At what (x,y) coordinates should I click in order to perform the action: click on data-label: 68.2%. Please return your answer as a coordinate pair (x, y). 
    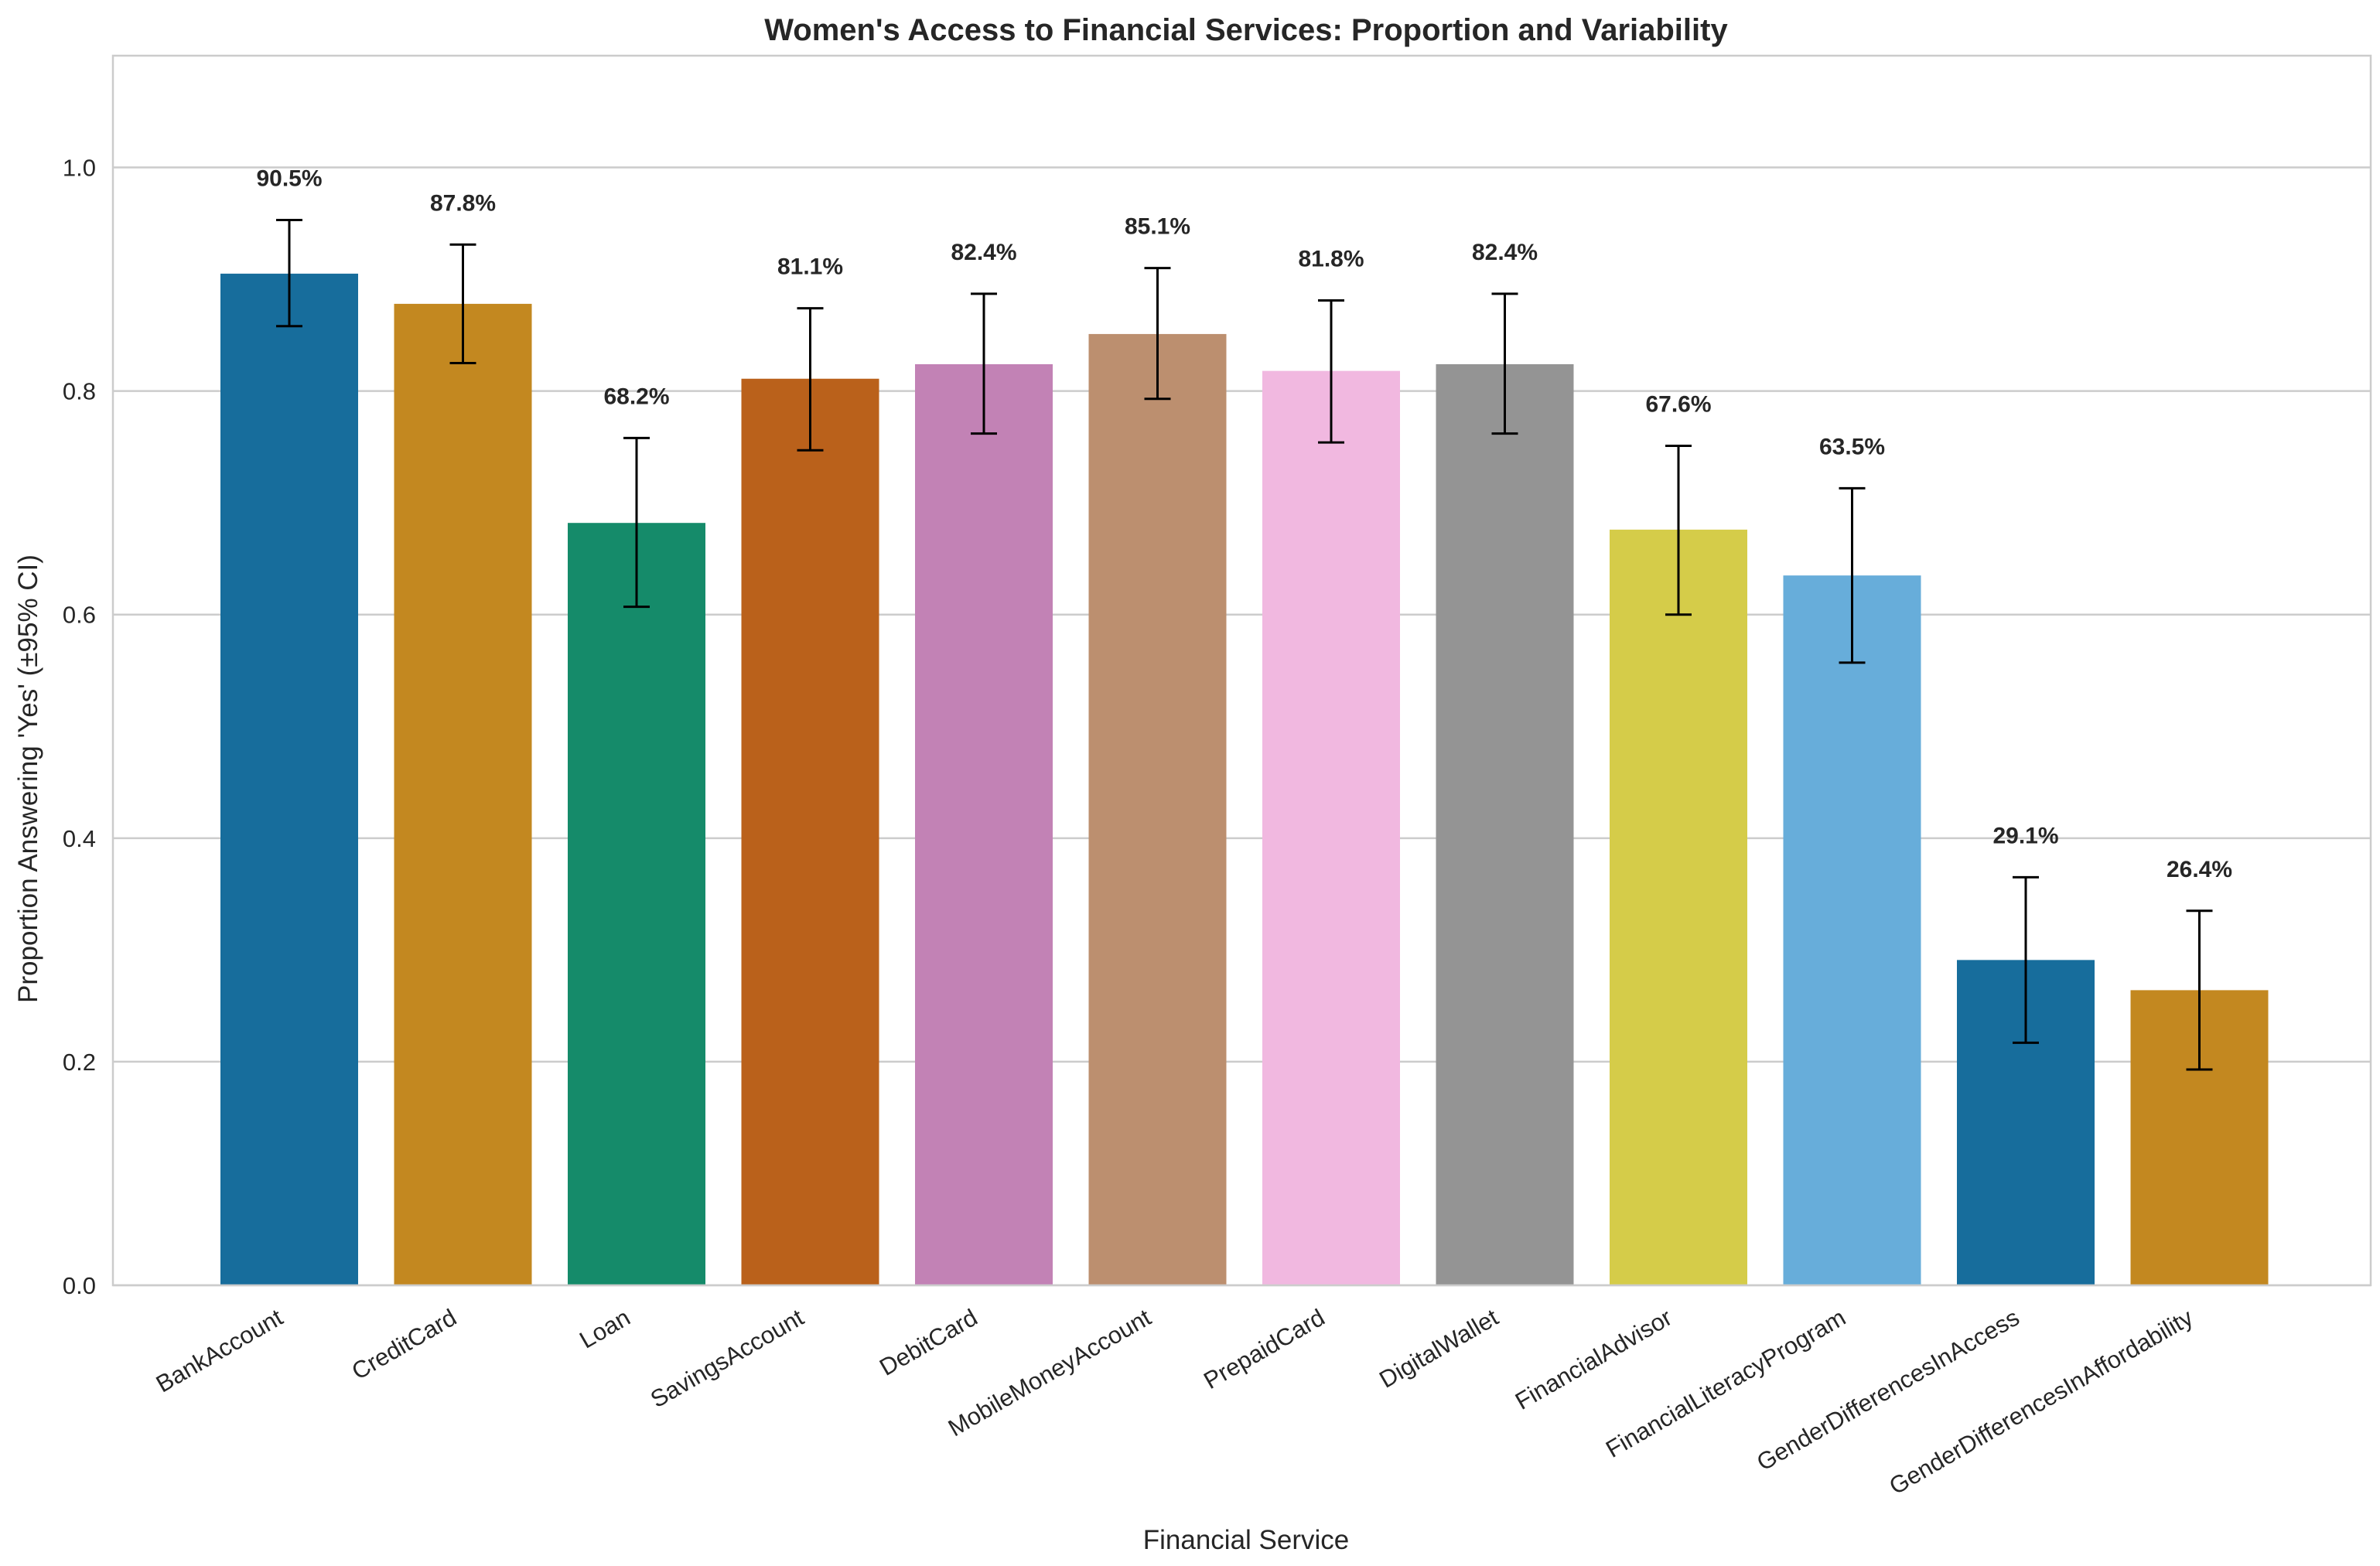
    Looking at the image, I should click on (636, 396).